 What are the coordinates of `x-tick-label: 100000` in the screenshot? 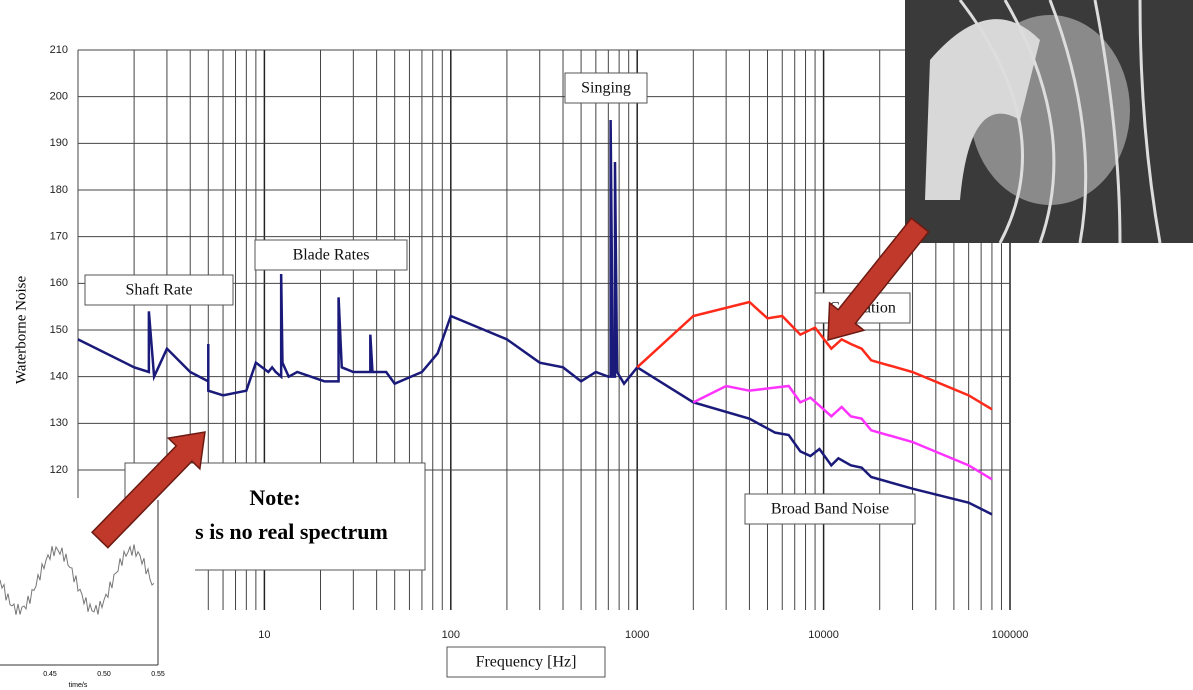 It's located at (1010, 635).